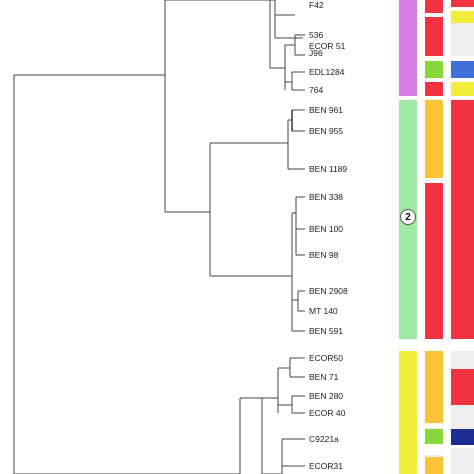 This screenshot has width=474, height=474. I want to click on strain-label: MT 140, so click(323, 311).